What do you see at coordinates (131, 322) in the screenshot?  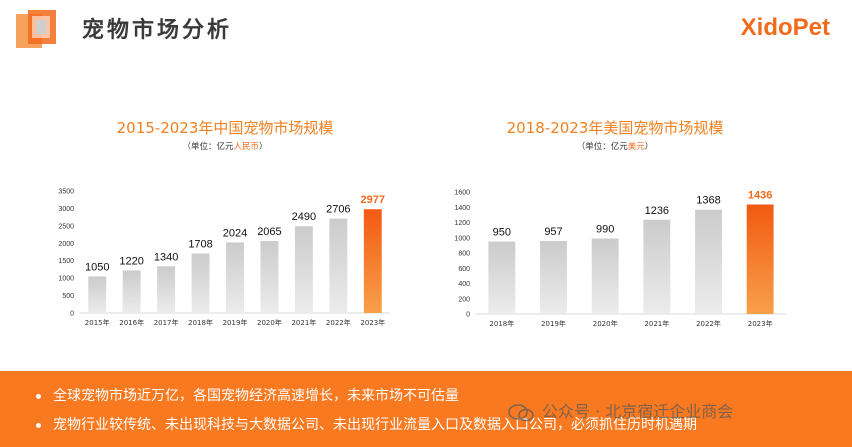 I see `x-tick-label: 2016年` at bounding box center [131, 322].